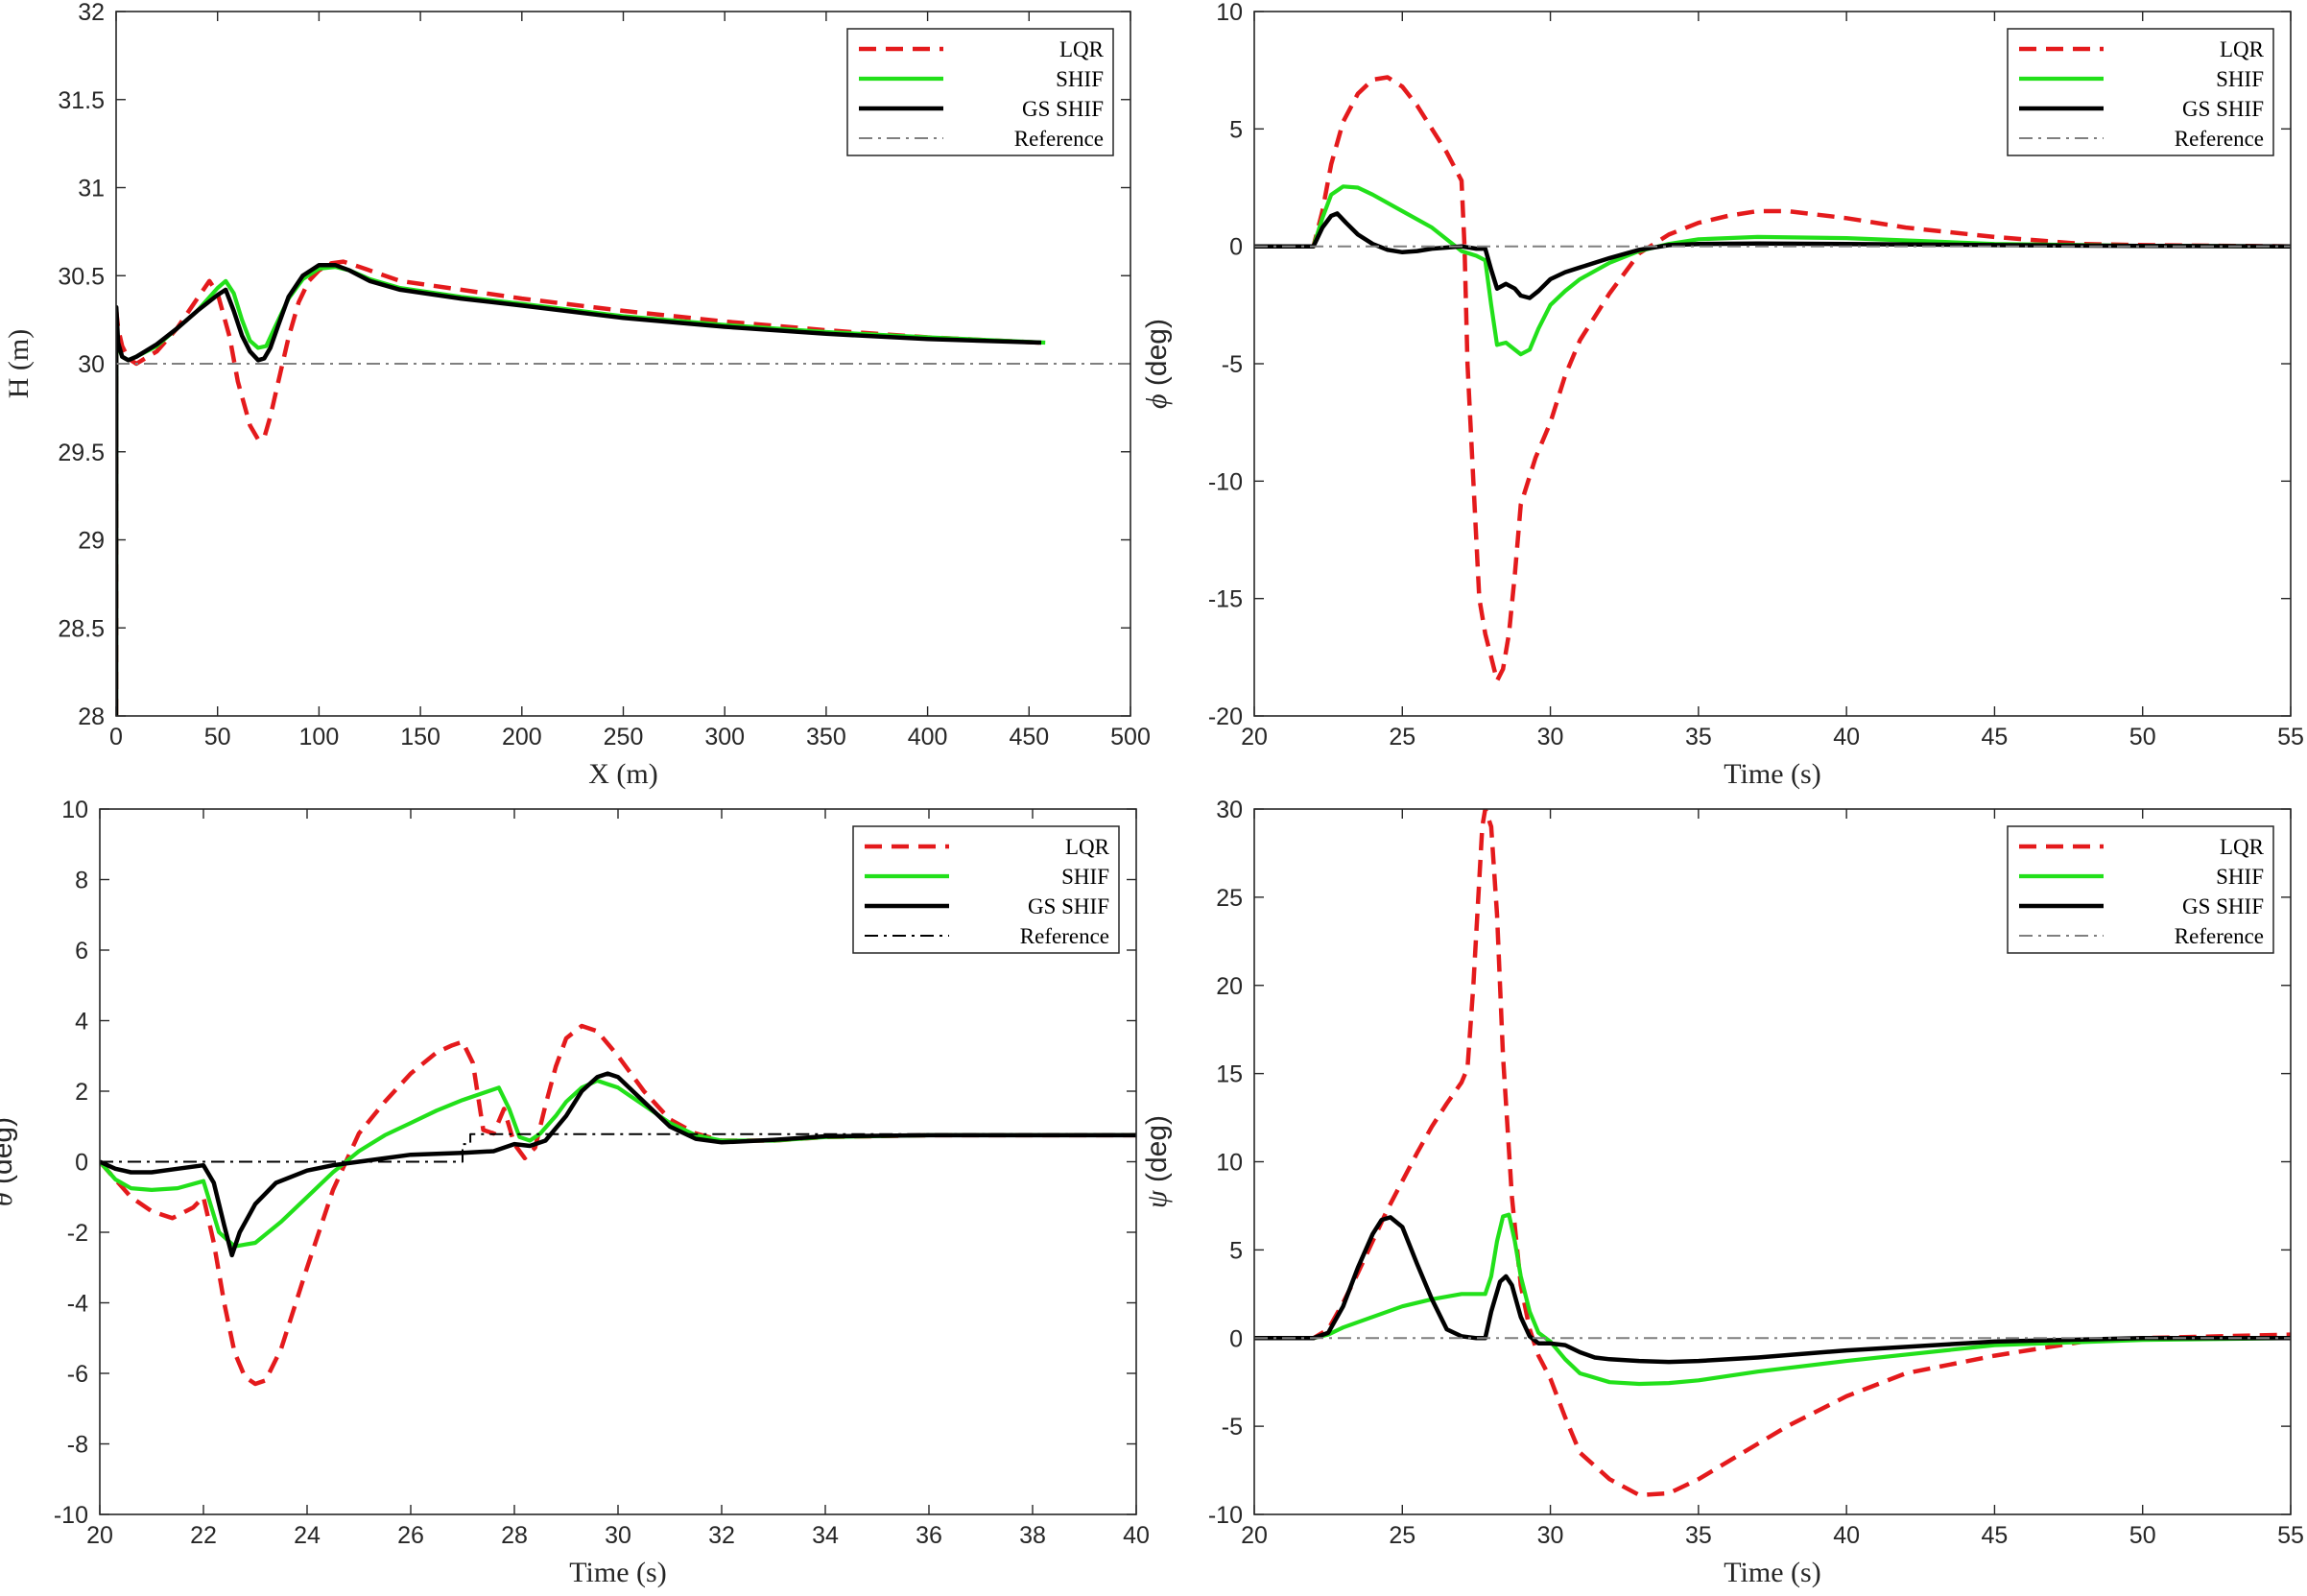 This screenshot has height=1596, width=2307. I want to click on y-tick-label: 15, so click(1229, 1074).